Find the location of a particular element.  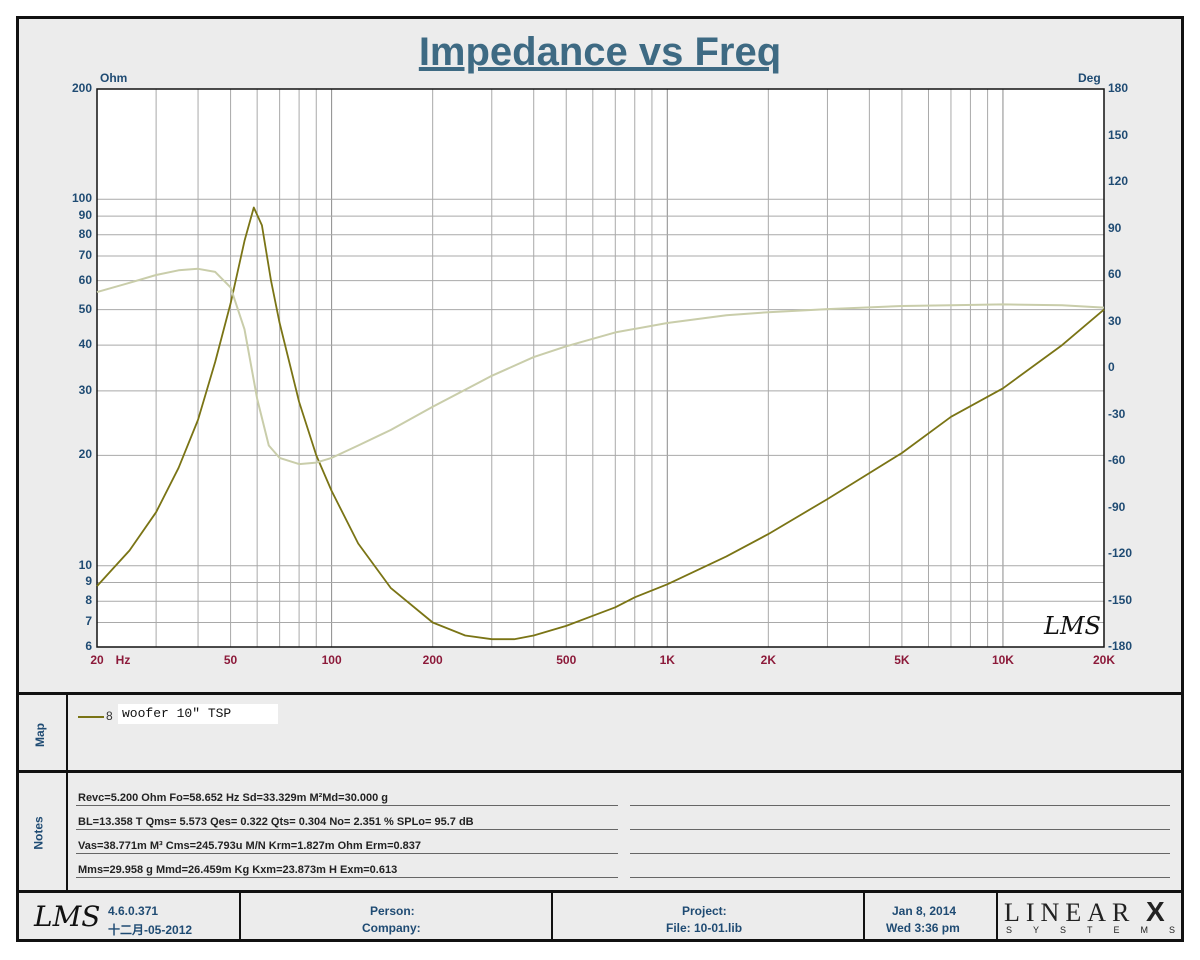

legend-name-box is located at coordinates (198, 714).